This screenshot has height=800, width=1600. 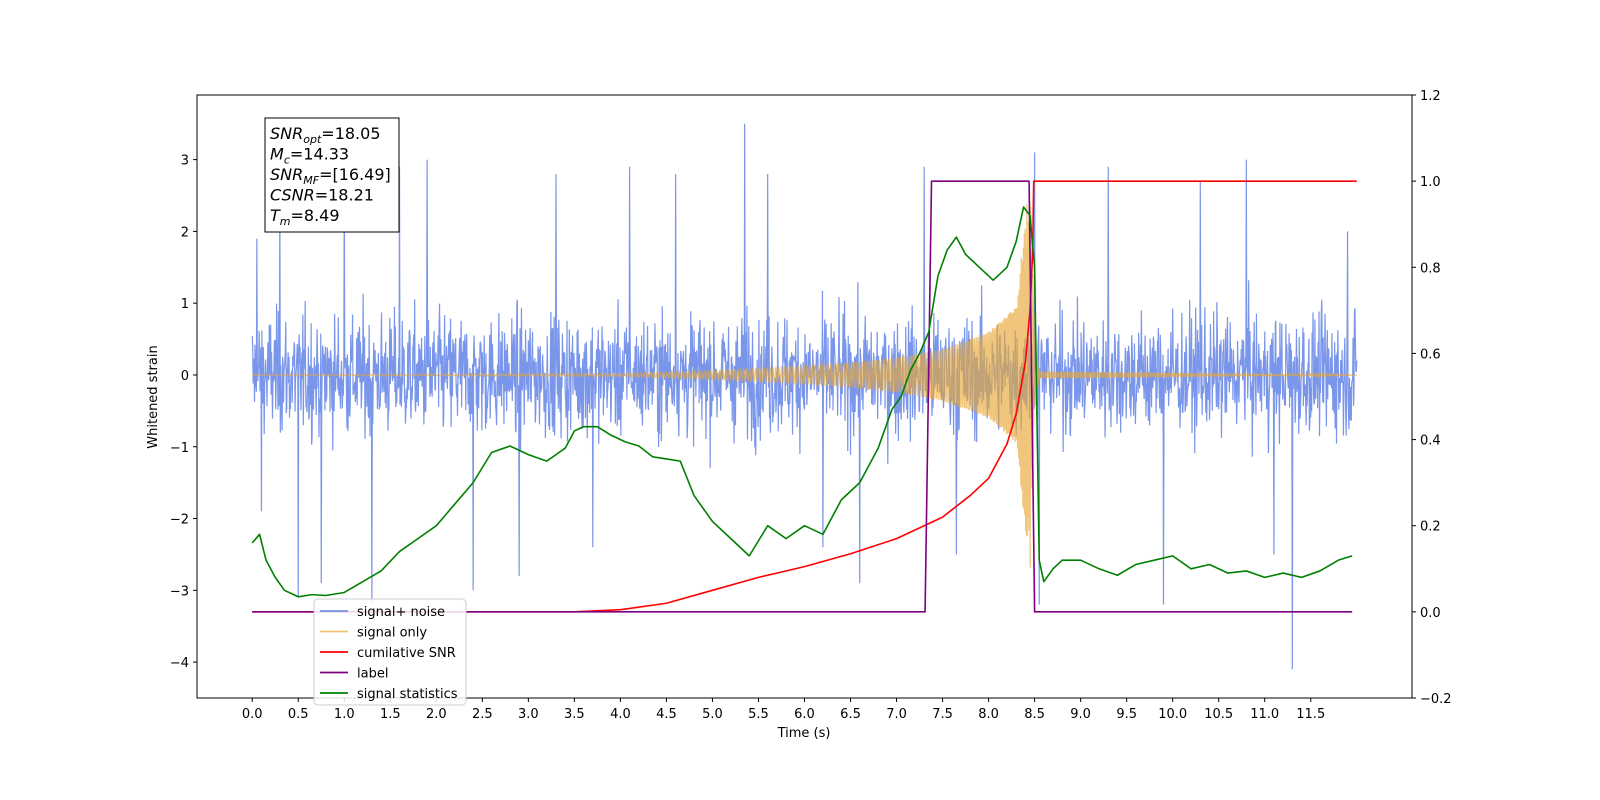 What do you see at coordinates (183, 412) in the screenshot?
I see `y-axis-left: 3 2 1 0 −1 −2 −3 −4` at bounding box center [183, 412].